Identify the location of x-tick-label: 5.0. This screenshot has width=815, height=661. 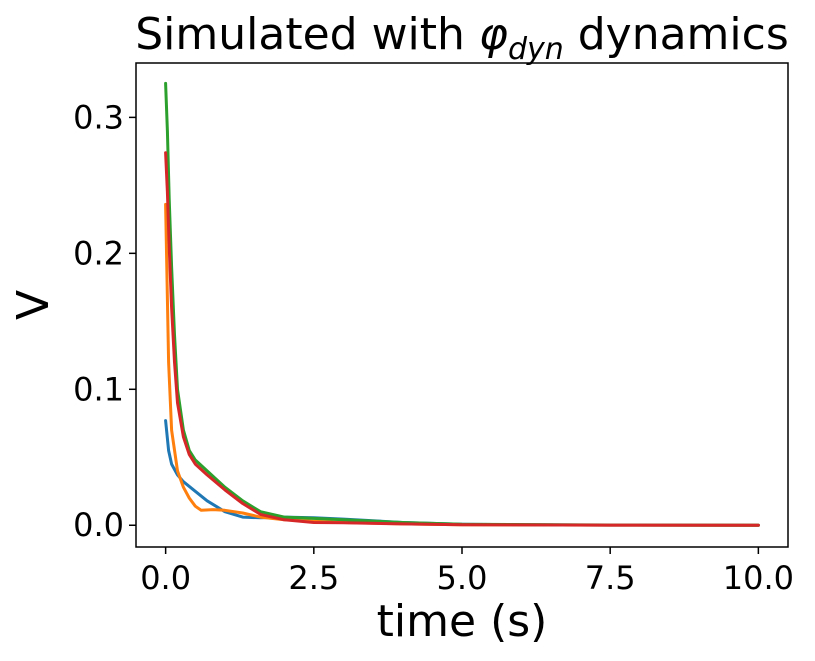
(462, 578).